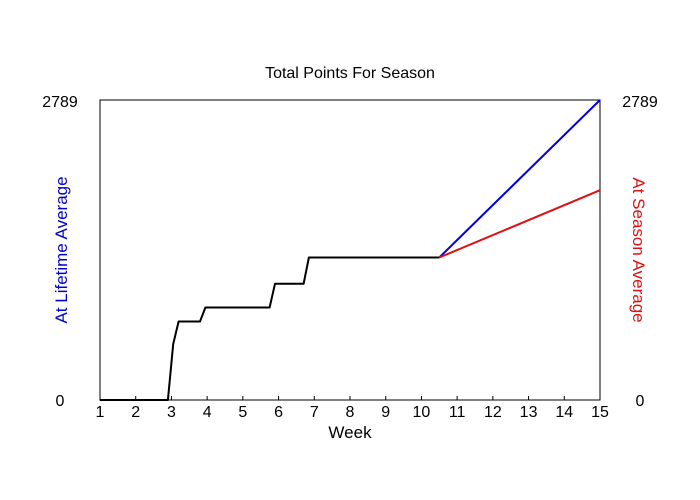 This screenshot has height=500, width=700. I want to click on y-axis-label-left: At Lifetime Average, so click(61, 249).